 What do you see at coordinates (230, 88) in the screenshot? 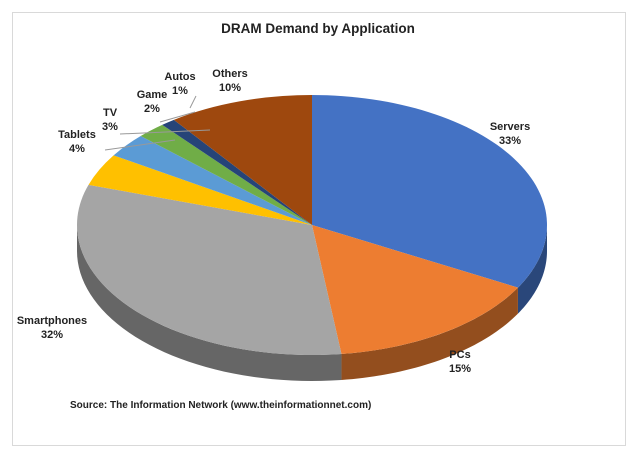
I see `slice-value: 10%` at bounding box center [230, 88].